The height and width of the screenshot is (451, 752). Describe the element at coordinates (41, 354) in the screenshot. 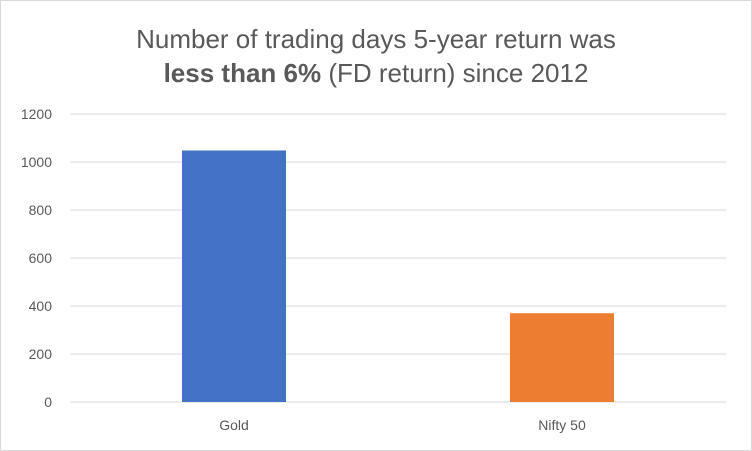

I see `y-tick-label: 200` at that location.